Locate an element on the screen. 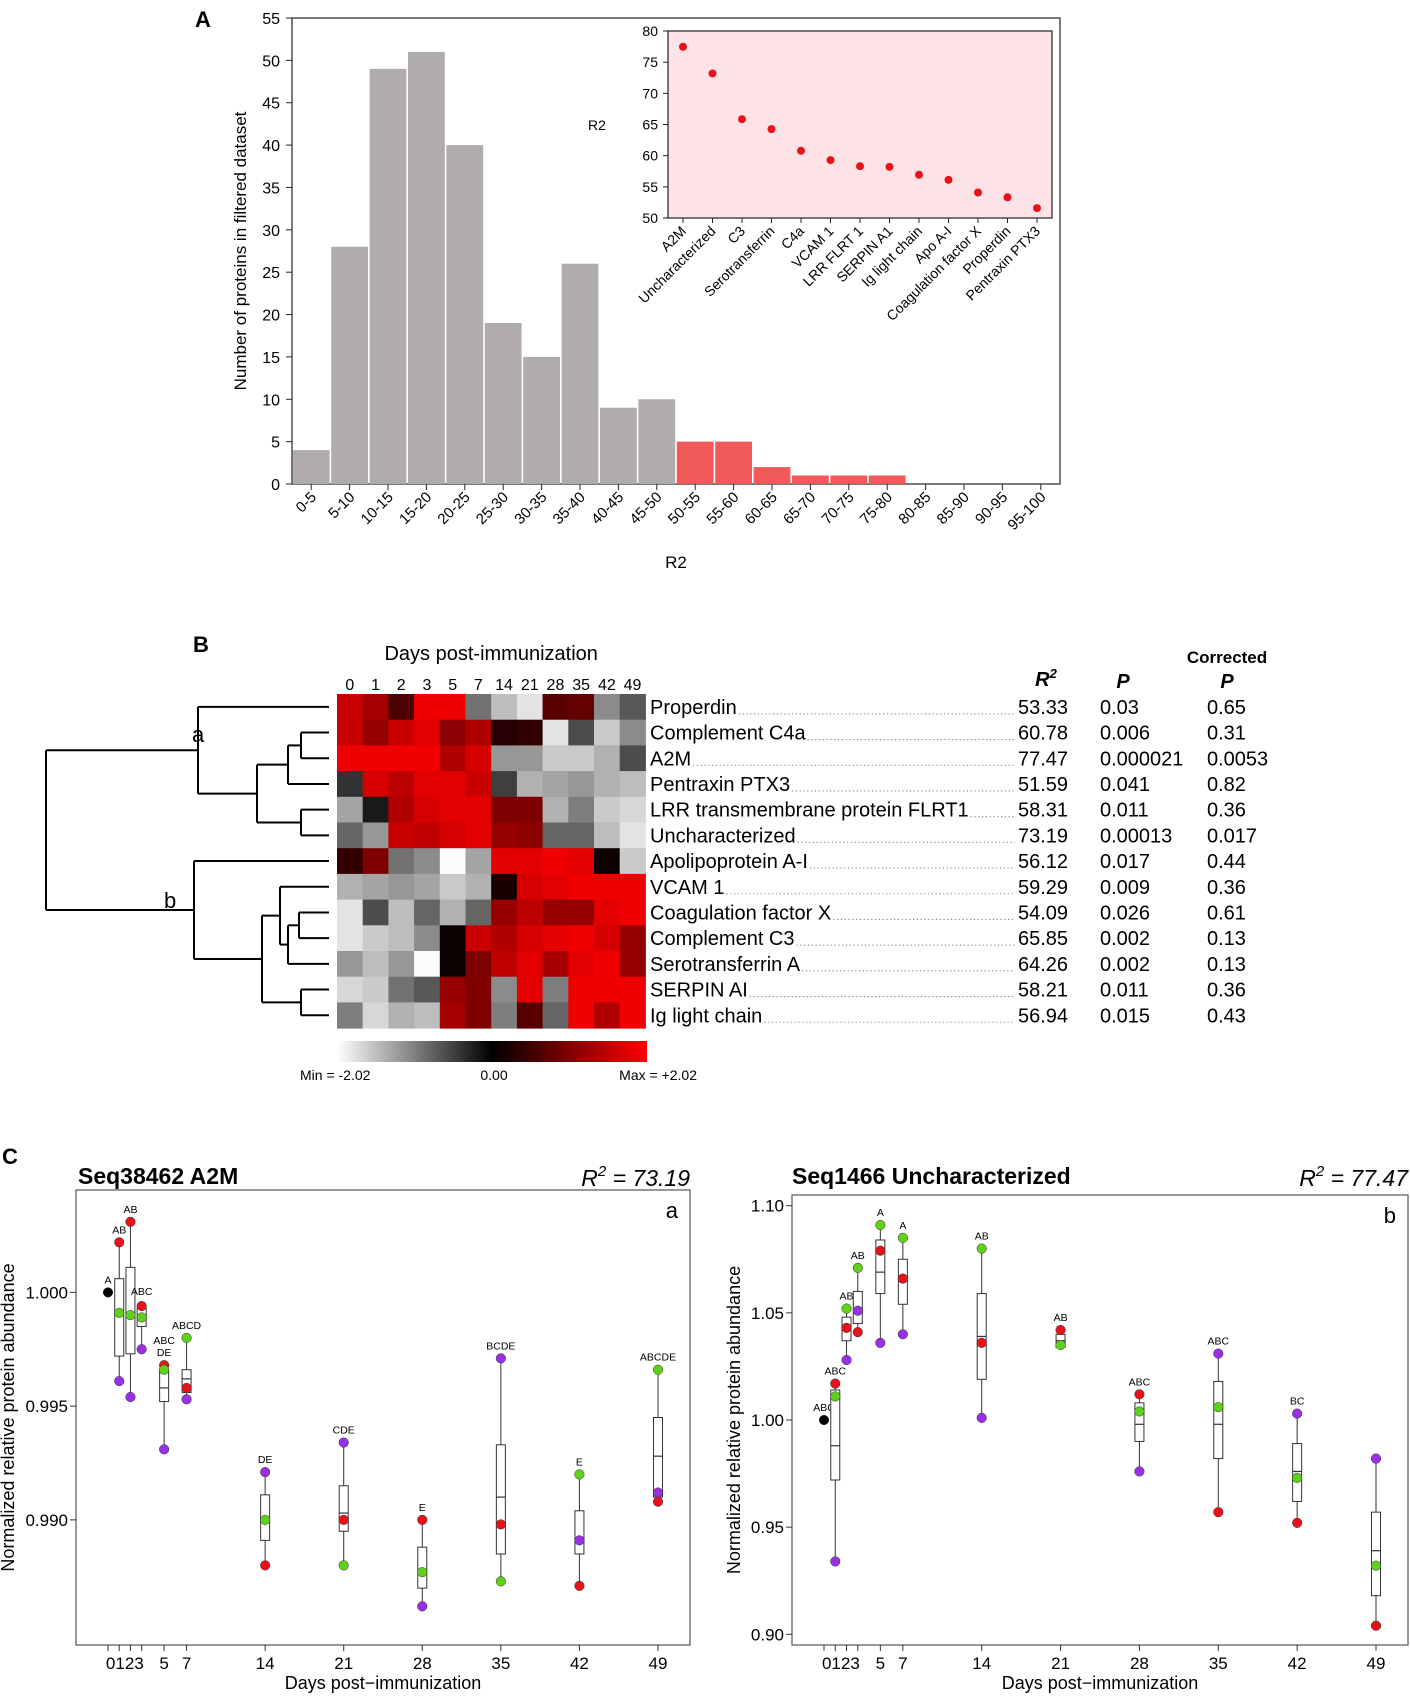 This screenshot has height=1698, width=1410. r2-value: 65.85 is located at coordinates (1043, 939).